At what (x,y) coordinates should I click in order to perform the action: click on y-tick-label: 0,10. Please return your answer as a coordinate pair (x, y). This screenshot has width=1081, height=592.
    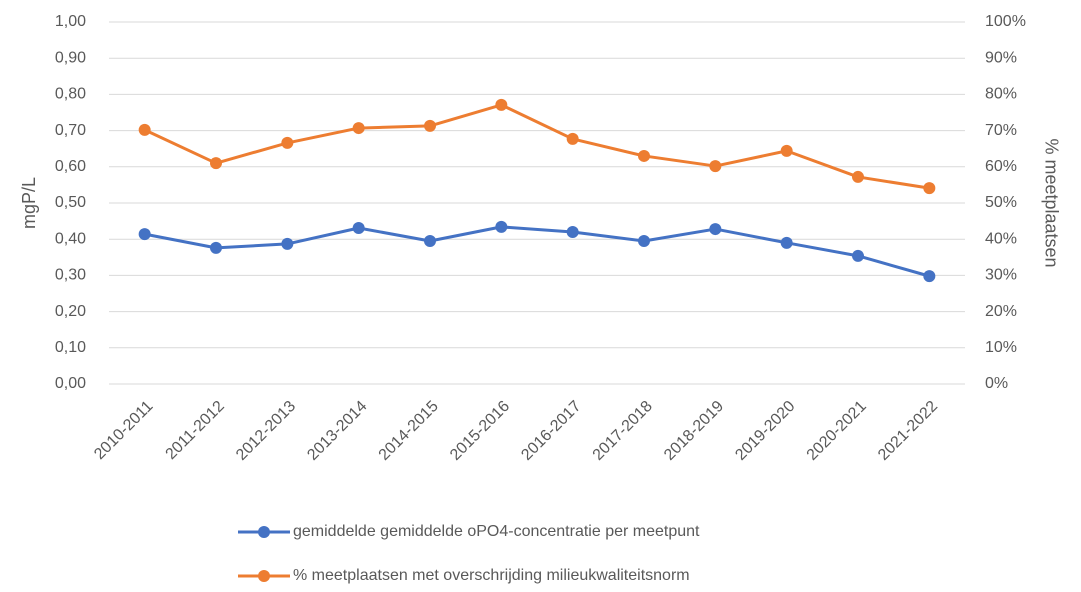
    Looking at the image, I should click on (70, 347).